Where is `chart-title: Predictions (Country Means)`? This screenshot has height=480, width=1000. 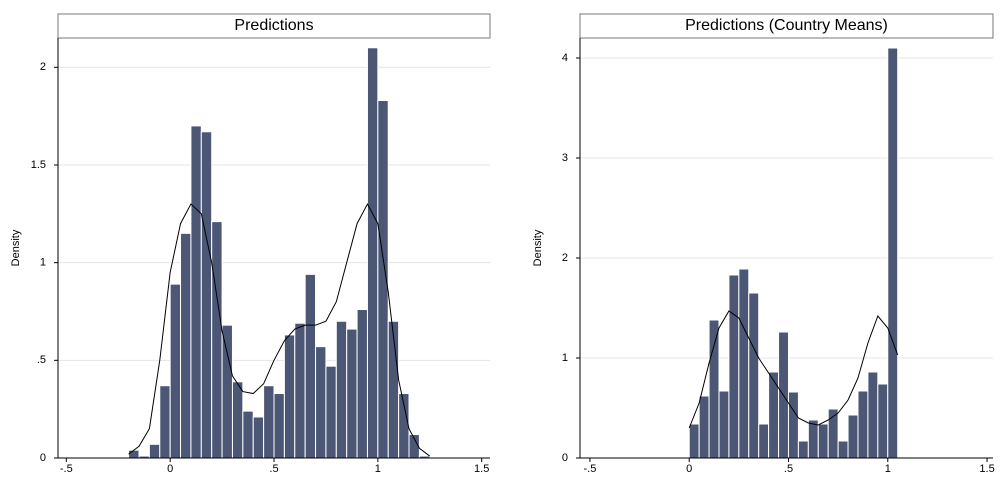 chart-title: Predictions (Country Means) is located at coordinates (786, 25).